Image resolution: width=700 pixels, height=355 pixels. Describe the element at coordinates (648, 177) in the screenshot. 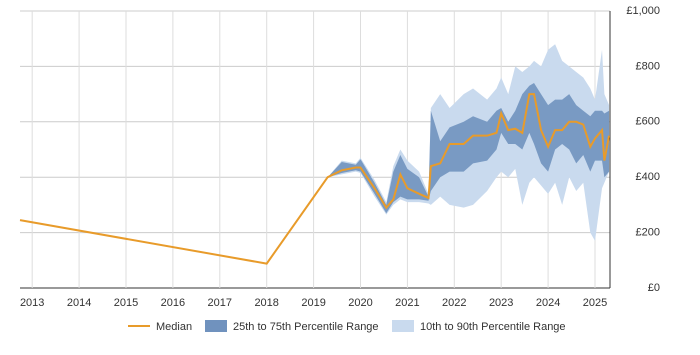

I see `y-tick-label: £400` at that location.